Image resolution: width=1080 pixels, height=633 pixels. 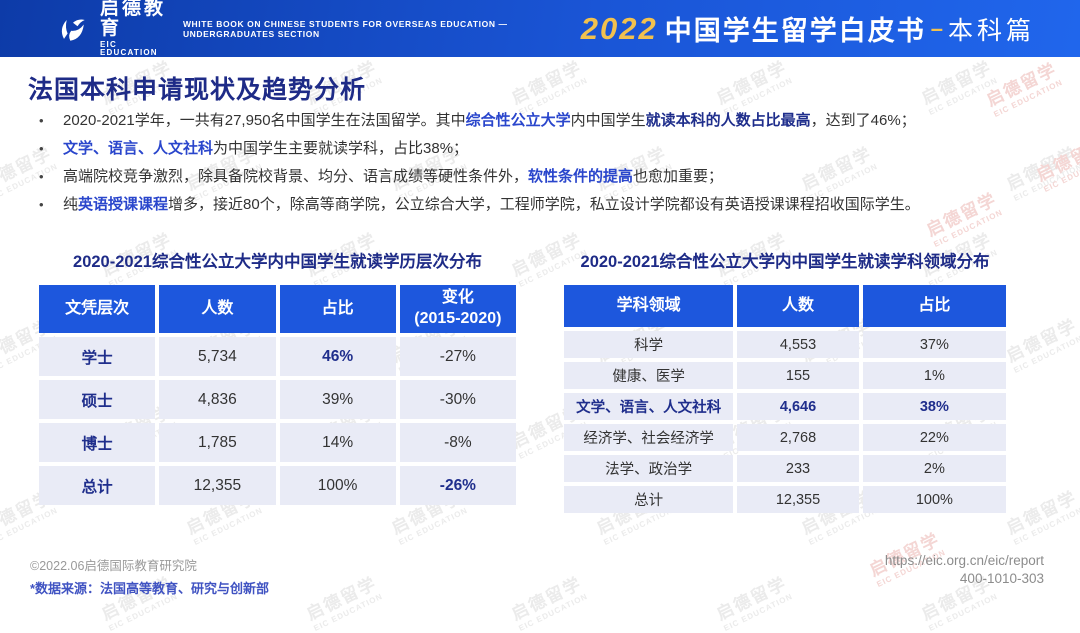 I want to click on table-cell: -26%, so click(x=457, y=485).